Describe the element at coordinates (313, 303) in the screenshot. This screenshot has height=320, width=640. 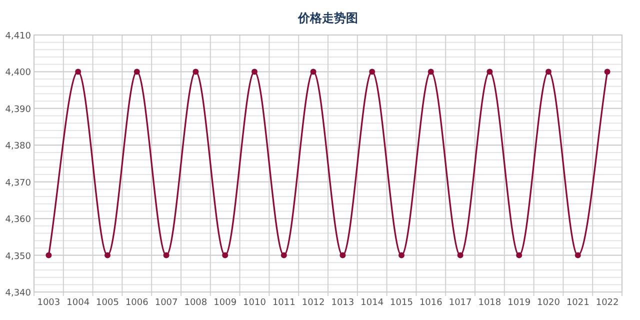
I see `x-tick-label: 1012` at that location.